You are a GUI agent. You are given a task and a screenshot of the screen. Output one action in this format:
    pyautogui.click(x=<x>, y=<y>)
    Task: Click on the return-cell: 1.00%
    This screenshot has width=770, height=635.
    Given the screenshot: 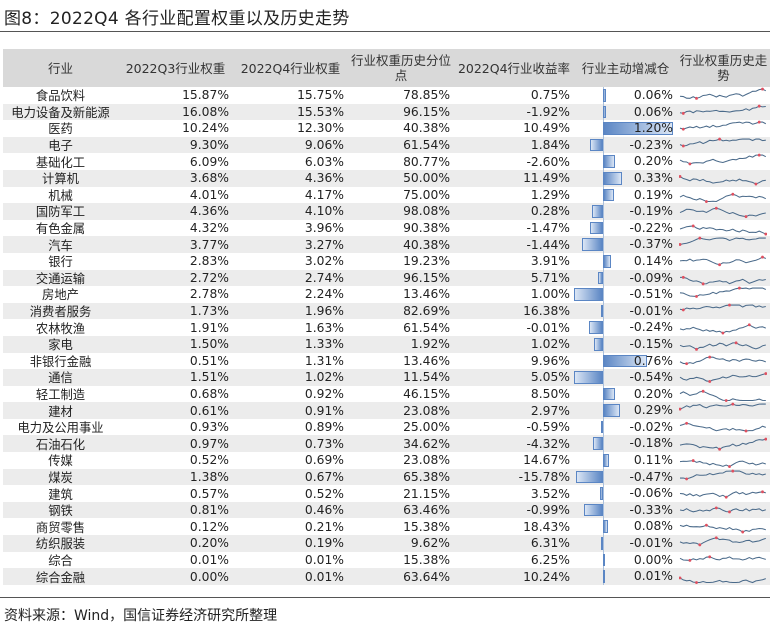 What is the action you would take?
    pyautogui.click(x=550, y=294)
    